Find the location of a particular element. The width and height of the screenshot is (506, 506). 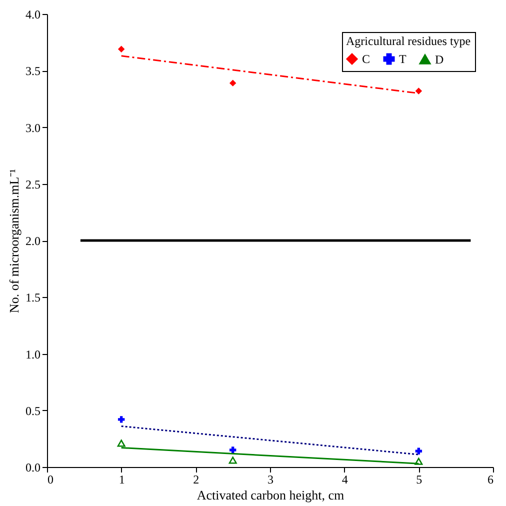

x-tick-label: 5 is located at coordinates (419, 479).